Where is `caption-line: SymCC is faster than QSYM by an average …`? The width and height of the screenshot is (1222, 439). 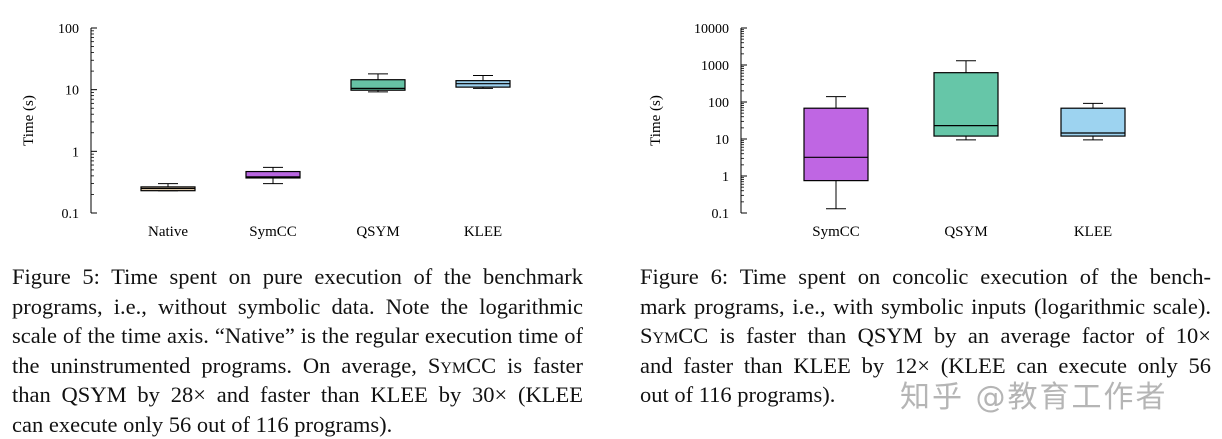 caption-line: SymCC is faster than QSYM by an average … is located at coordinates (925, 336).